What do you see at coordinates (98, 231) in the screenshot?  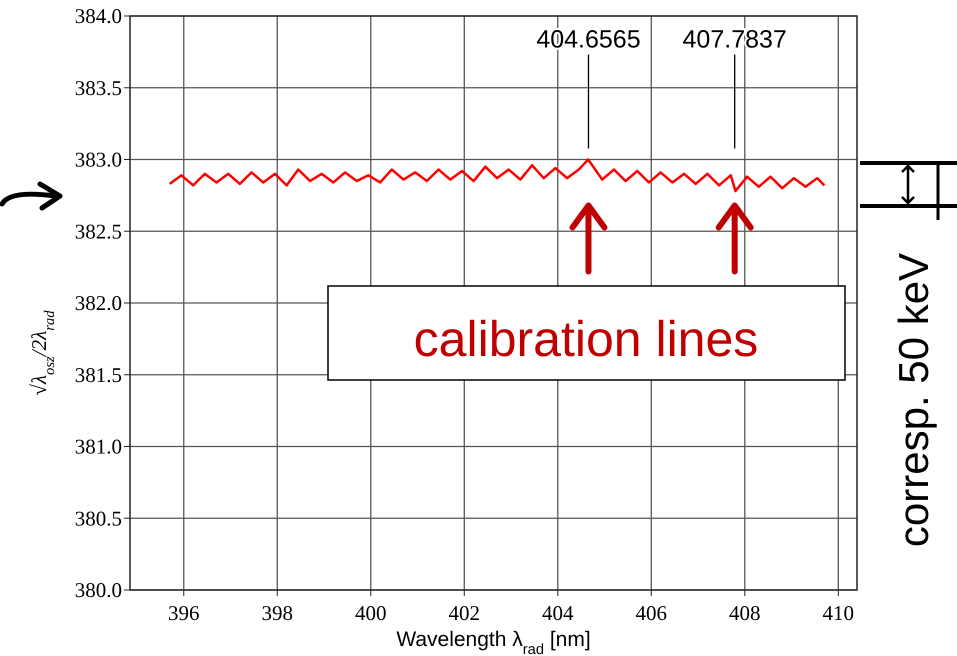 I see `y-tick-label: 382.5` at bounding box center [98, 231].